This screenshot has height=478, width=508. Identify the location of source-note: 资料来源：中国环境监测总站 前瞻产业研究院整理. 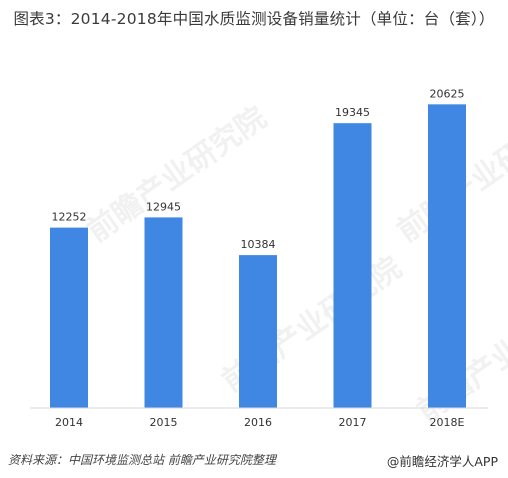
(142, 460).